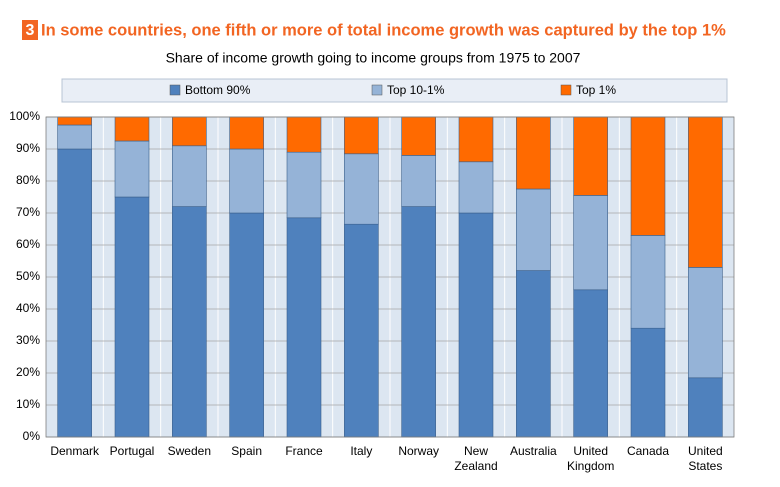 This screenshot has height=487, width=780. What do you see at coordinates (533, 451) in the screenshot?
I see `x-tick-label: Australia` at bounding box center [533, 451].